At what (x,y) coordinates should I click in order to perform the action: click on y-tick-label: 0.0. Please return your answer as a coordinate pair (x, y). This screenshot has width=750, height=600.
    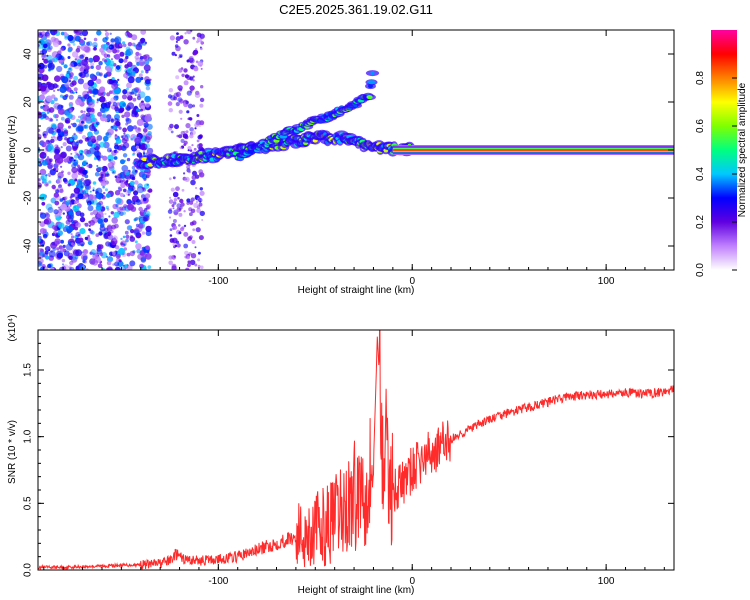
    Looking at the image, I should click on (28, 570).